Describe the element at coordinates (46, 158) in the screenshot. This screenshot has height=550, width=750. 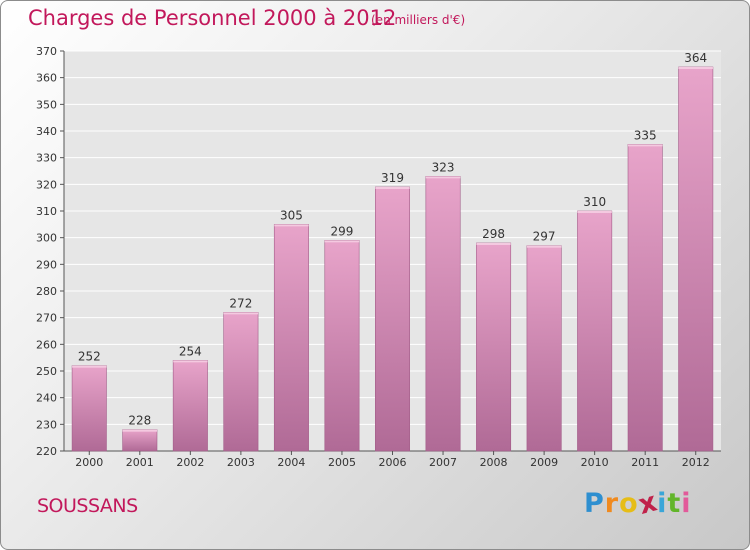
I see `y-tick-label: 330` at that location.